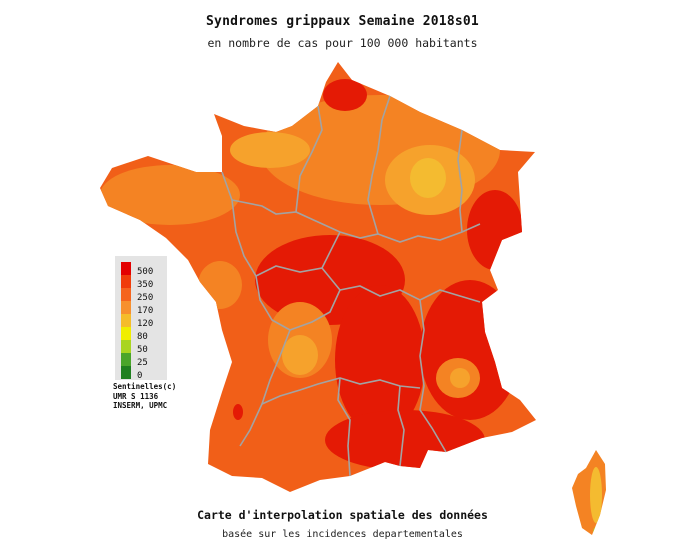 The image size is (685, 560). Describe the element at coordinates (170, 195) in the screenshot. I see `zone-bretagne-orange` at that location.